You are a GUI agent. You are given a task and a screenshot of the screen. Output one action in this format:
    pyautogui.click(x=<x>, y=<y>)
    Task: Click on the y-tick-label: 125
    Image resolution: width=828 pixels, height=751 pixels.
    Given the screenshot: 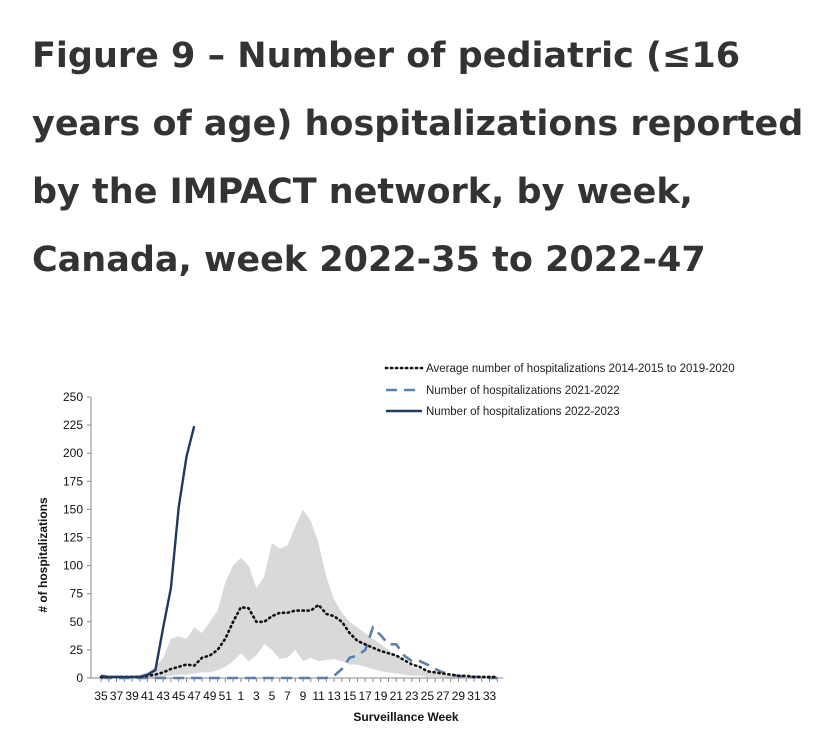 What is the action you would take?
    pyautogui.click(x=73, y=538)
    